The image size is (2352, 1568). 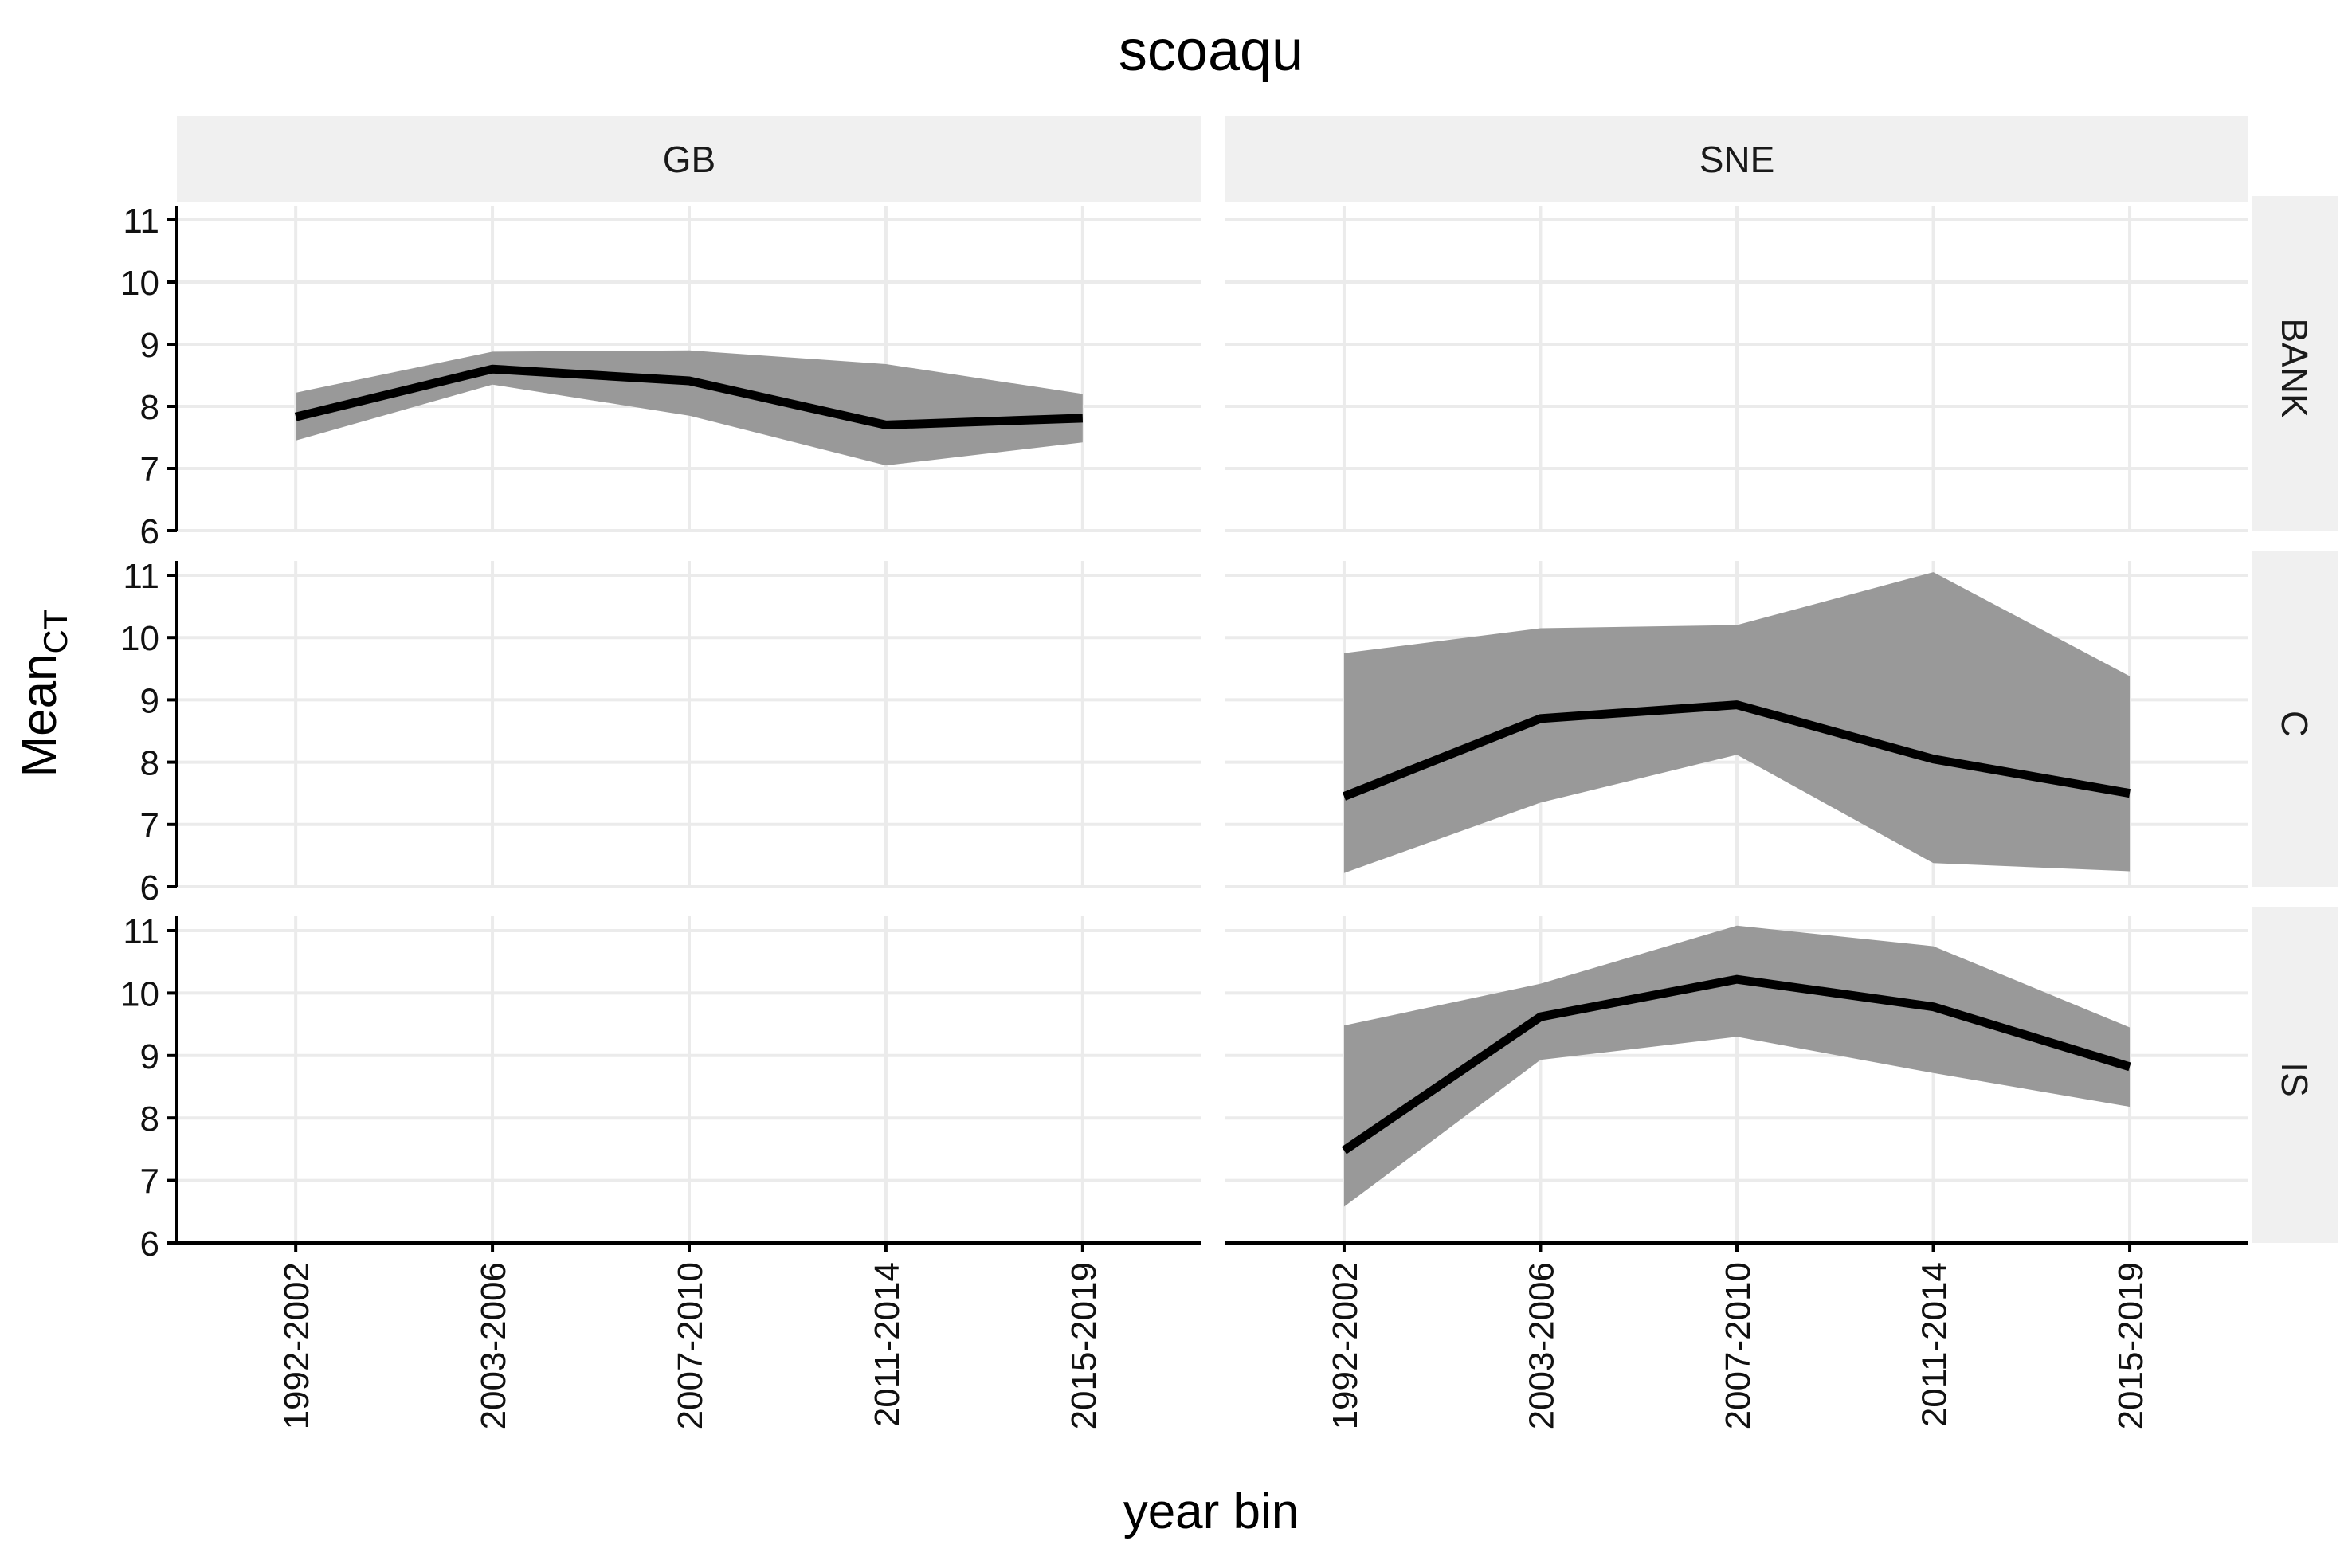 What do you see at coordinates (149, 732) in the screenshot?
I see `y-axis-c: 6 7 8 9 10 11` at bounding box center [149, 732].